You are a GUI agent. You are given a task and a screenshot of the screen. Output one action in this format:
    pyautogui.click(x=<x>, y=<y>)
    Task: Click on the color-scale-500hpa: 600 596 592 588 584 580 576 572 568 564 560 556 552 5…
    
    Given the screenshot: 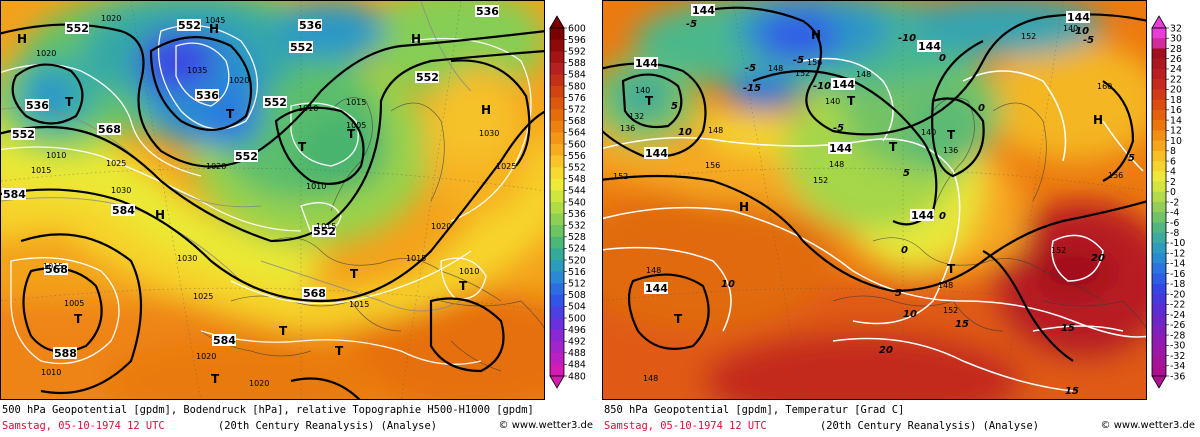 What is the action you would take?
    pyautogui.click(x=572, y=202)
    